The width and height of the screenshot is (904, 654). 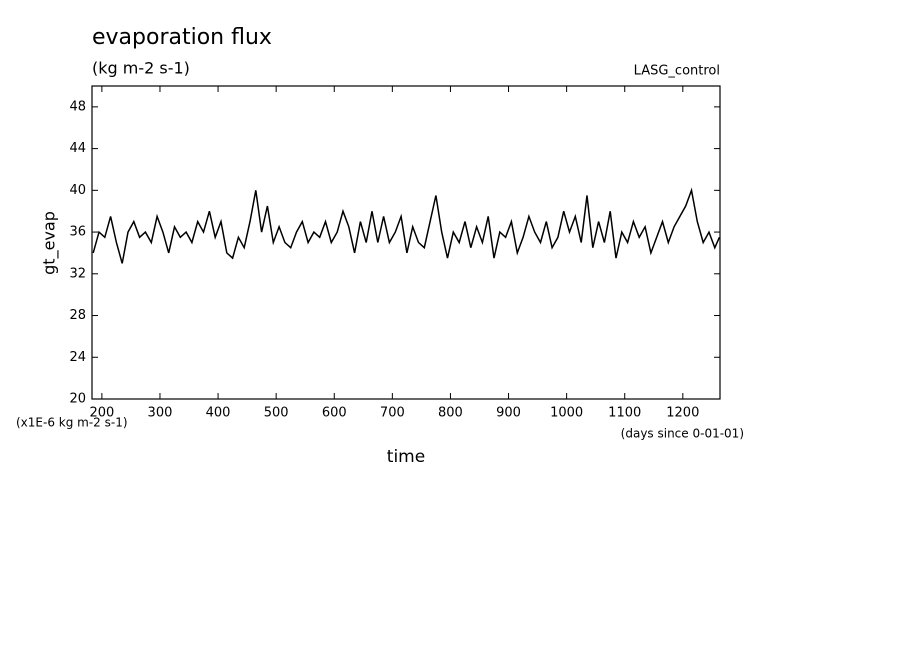 I want to click on y-tick-label: 40, so click(x=77, y=190).